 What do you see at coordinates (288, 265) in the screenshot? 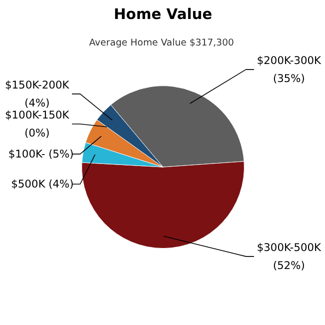
I see `data-label: (52%)` at bounding box center [288, 265].